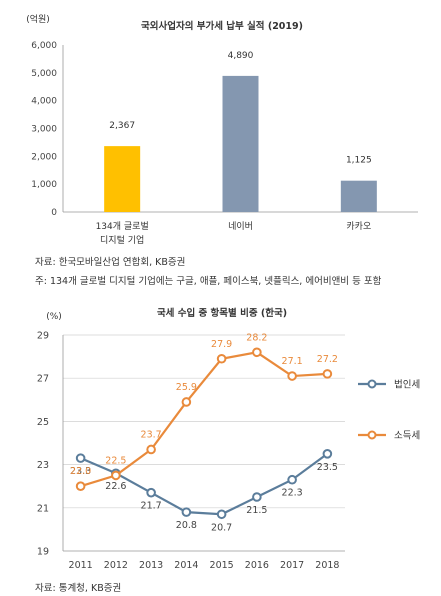  Describe the element at coordinates (44, 102) in the screenshot. I see `bar-y-tick-label: 4,000` at that location.